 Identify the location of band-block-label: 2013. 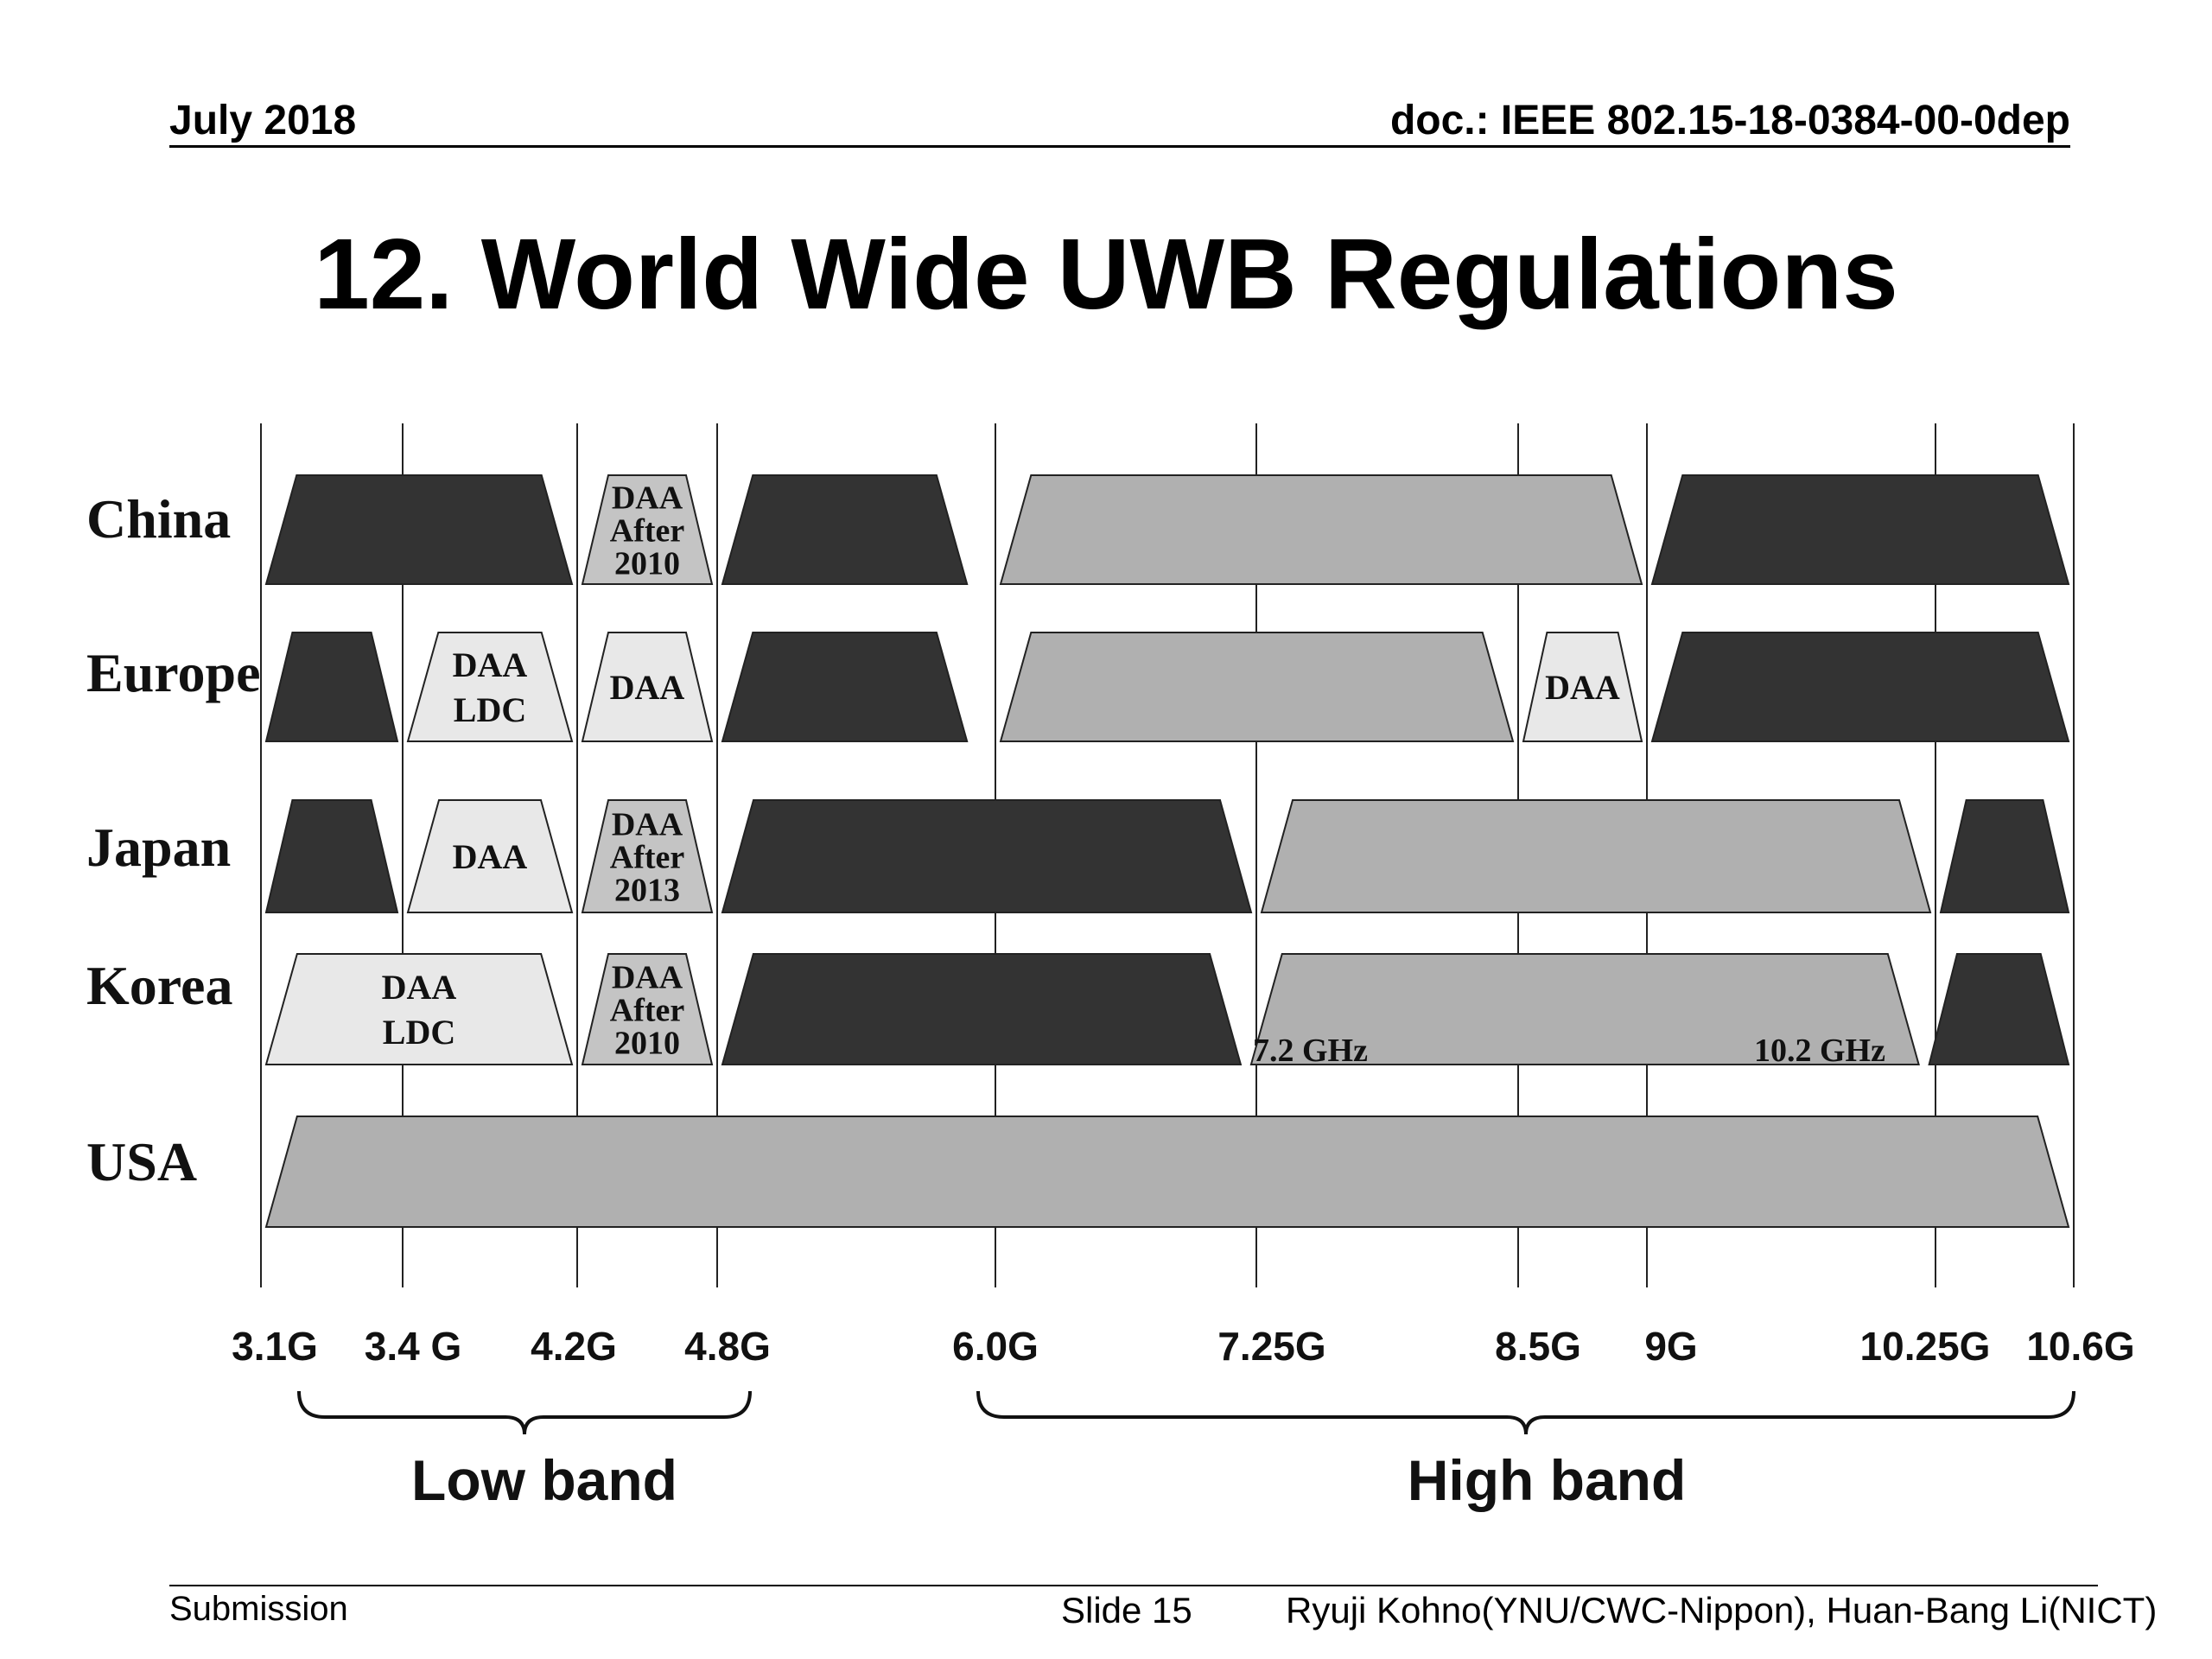
(647, 890).